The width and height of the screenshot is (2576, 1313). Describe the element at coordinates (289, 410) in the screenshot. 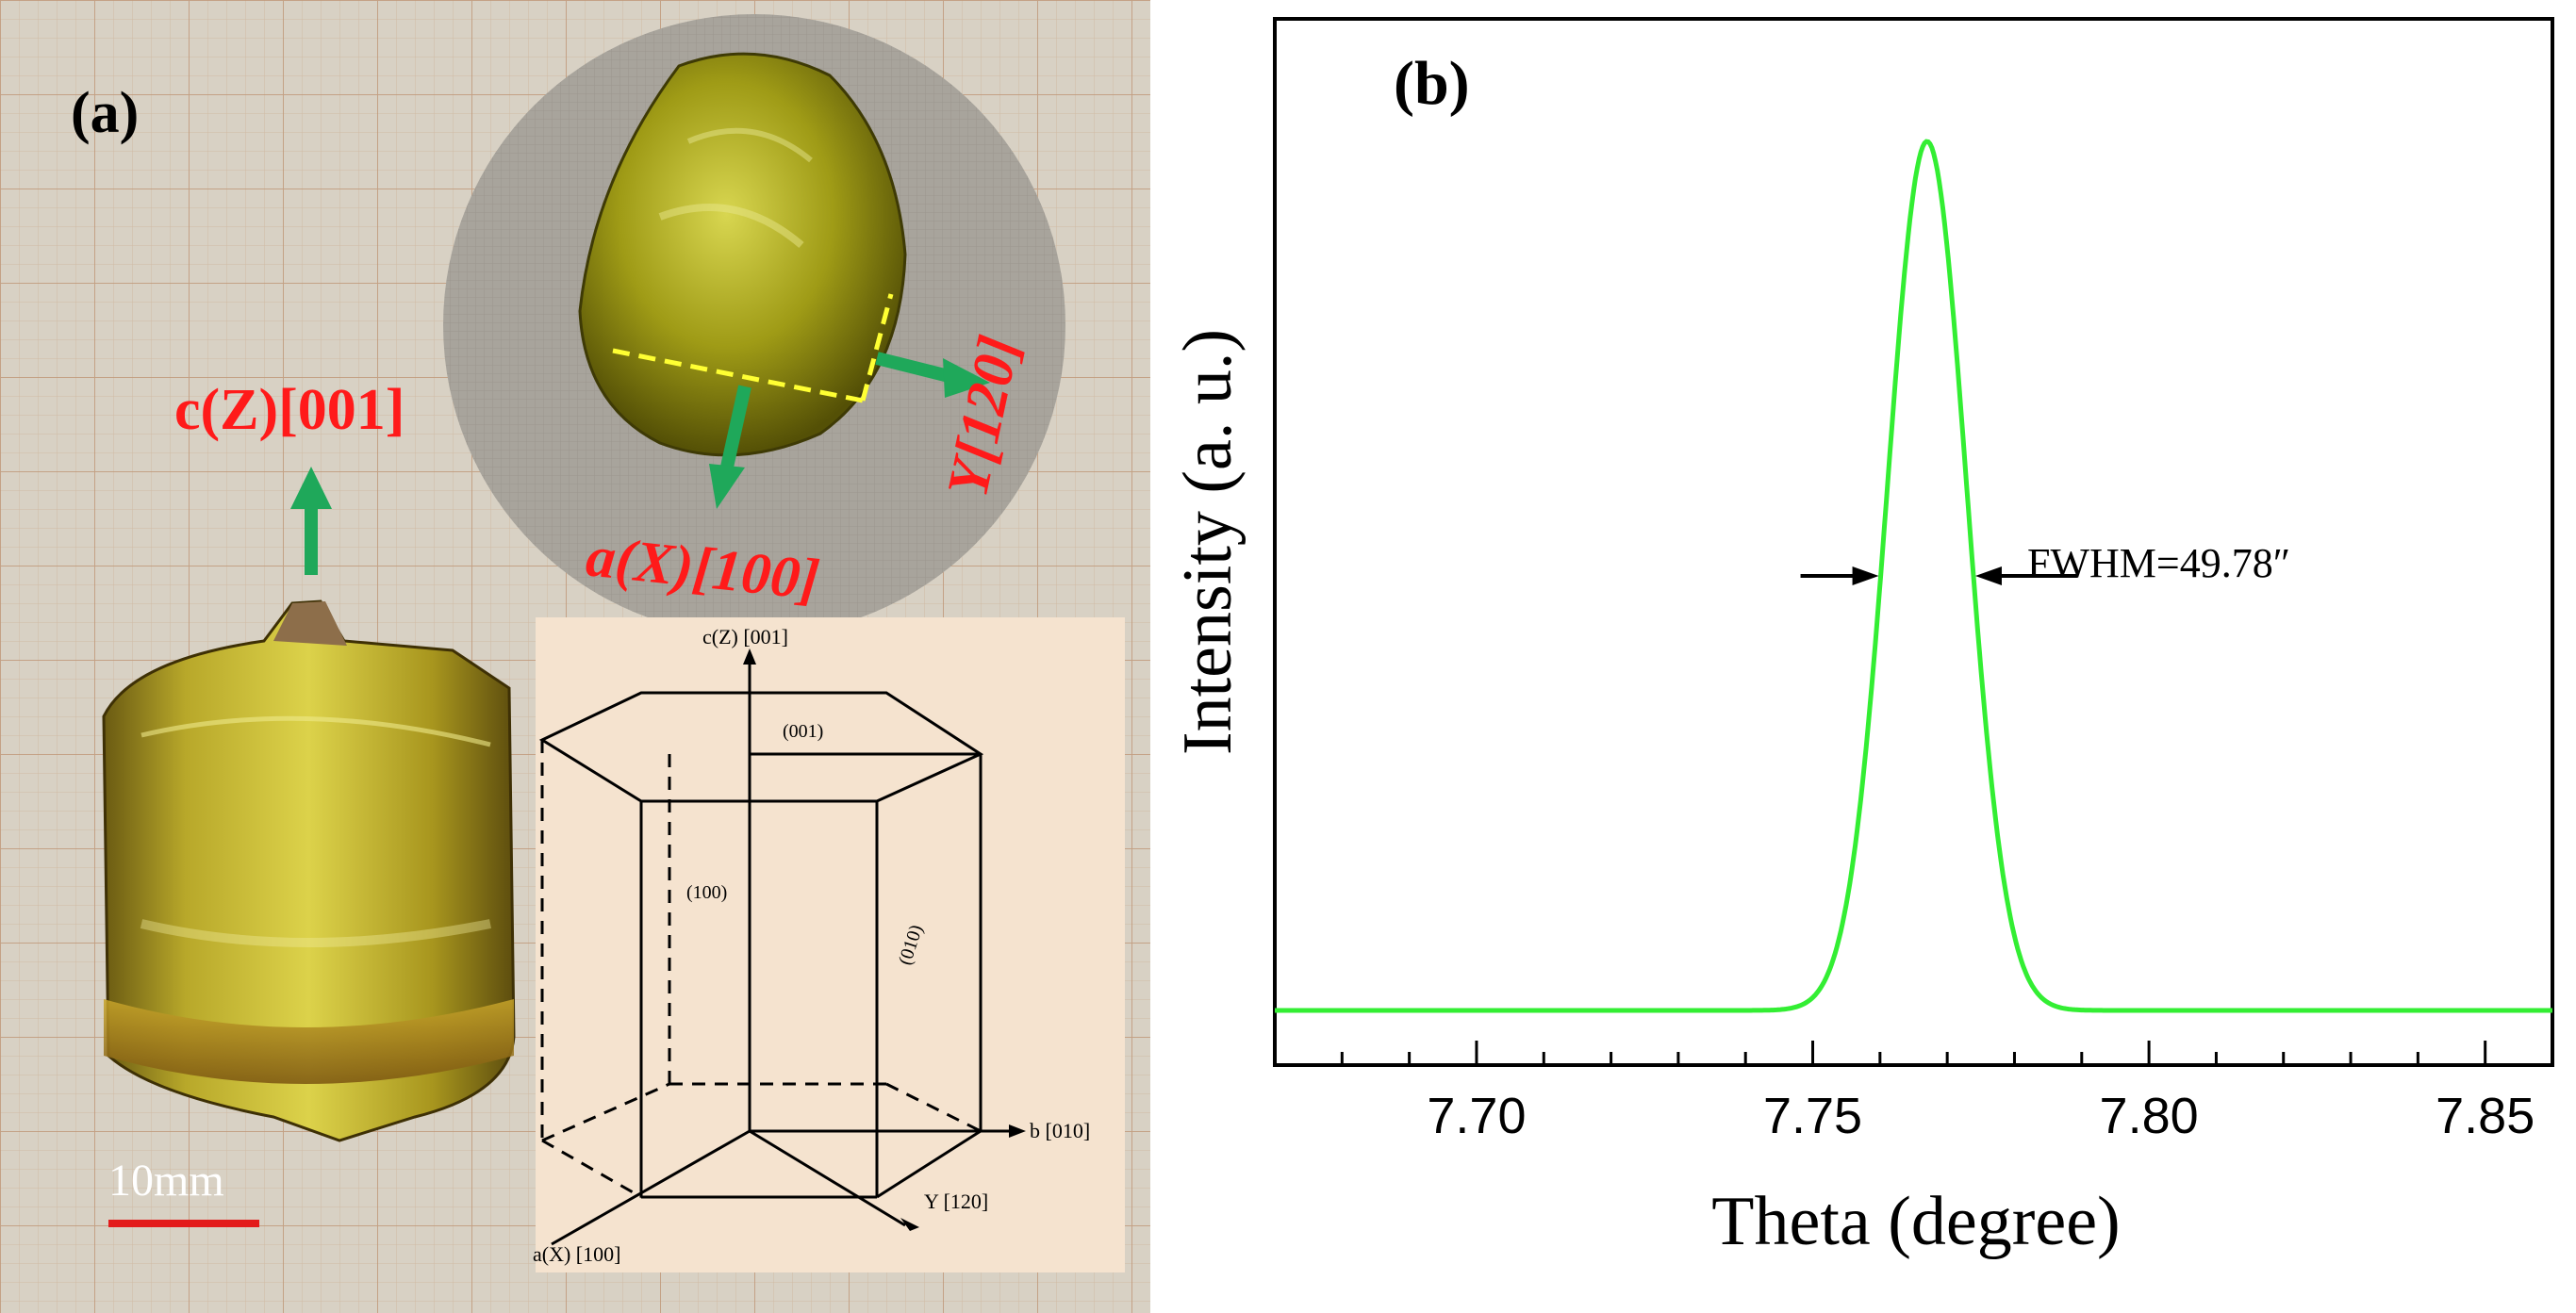

I see `axis-c-label: c(Z)[001]` at that location.